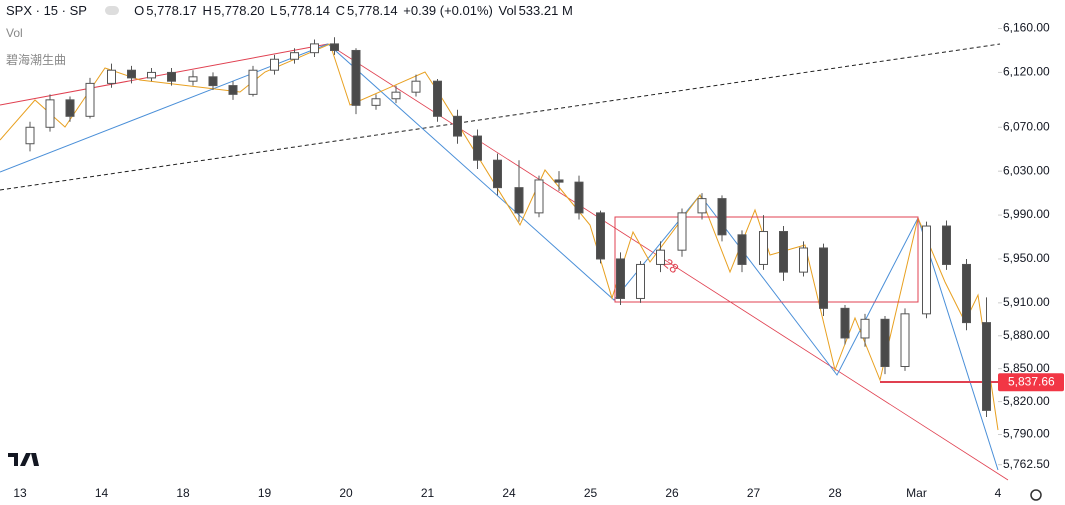 This screenshot has height=505, width=1065. I want to click on red-box, so click(766, 259).